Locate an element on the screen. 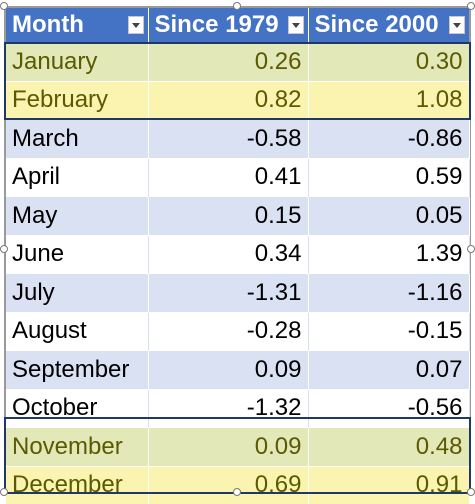  since-2000-cell: 0.05 is located at coordinates (389, 215).